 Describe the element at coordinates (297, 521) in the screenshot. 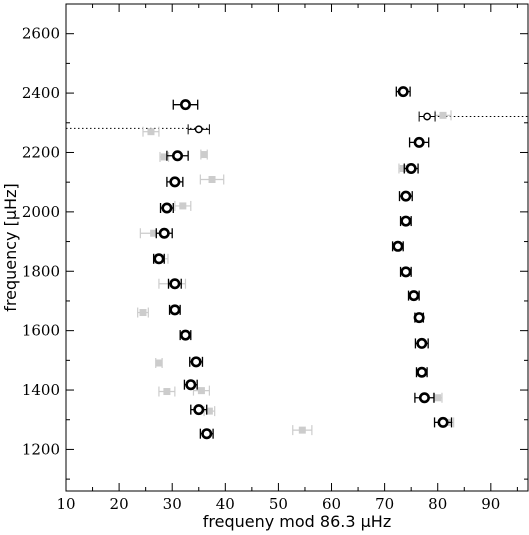

I see `x-axis-label: frequeny mod 86.3 μHz` at that location.